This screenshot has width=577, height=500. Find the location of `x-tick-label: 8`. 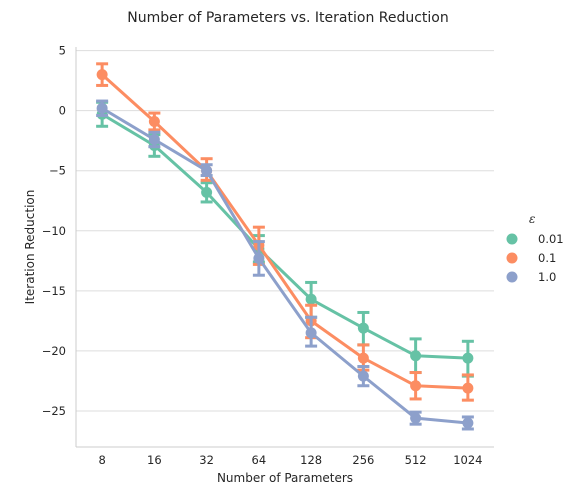

x-tick-label: 8 is located at coordinates (101, 460).